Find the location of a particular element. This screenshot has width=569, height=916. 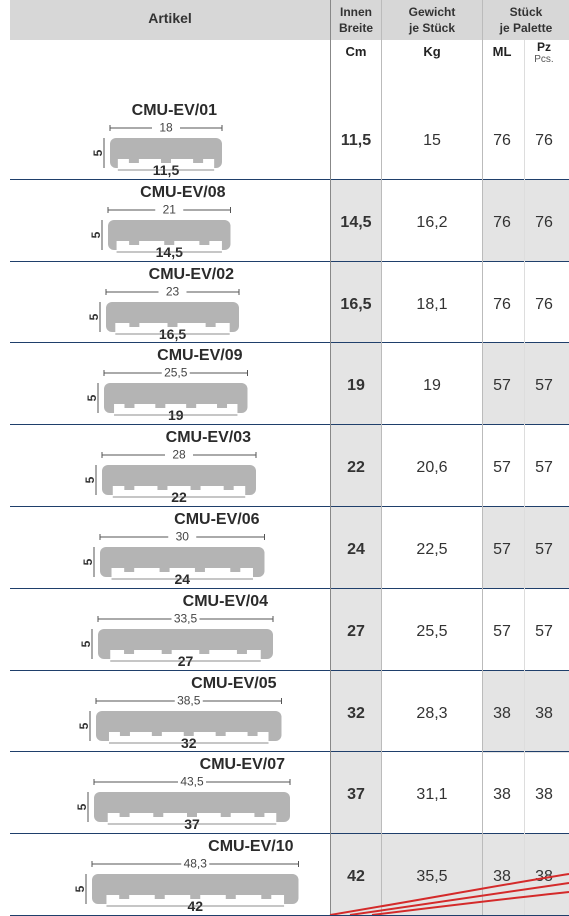

column-divider is located at coordinates (524, 477).